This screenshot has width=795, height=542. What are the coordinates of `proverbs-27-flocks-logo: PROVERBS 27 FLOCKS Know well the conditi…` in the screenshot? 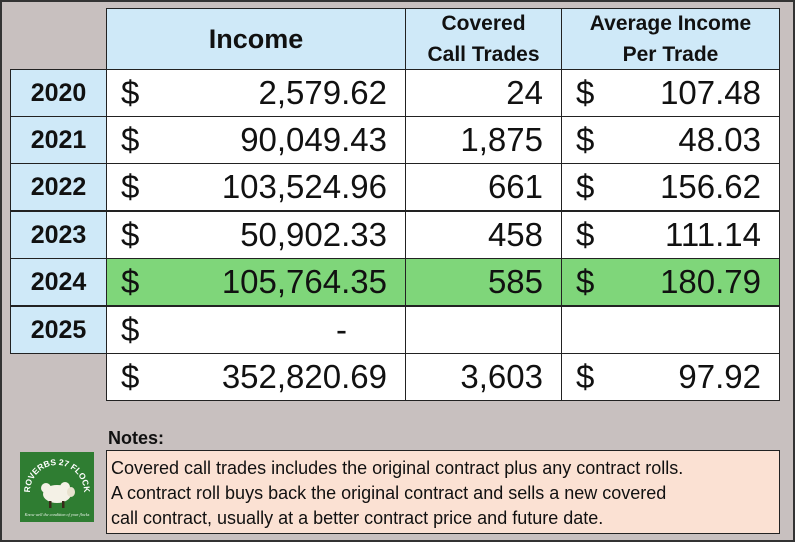 It's located at (55, 483).